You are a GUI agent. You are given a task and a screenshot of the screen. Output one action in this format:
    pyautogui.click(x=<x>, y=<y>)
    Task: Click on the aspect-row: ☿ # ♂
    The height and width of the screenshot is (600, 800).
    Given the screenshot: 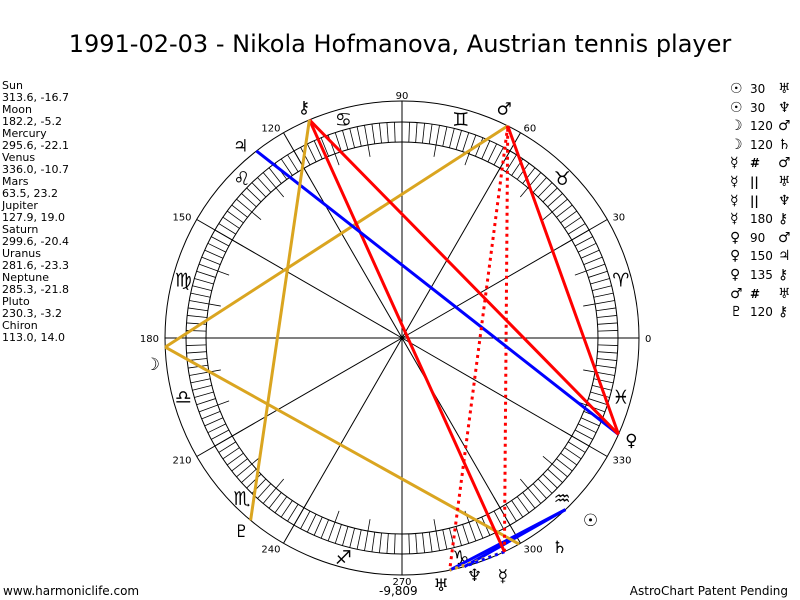 What is the action you would take?
    pyautogui.click(x=764, y=163)
    